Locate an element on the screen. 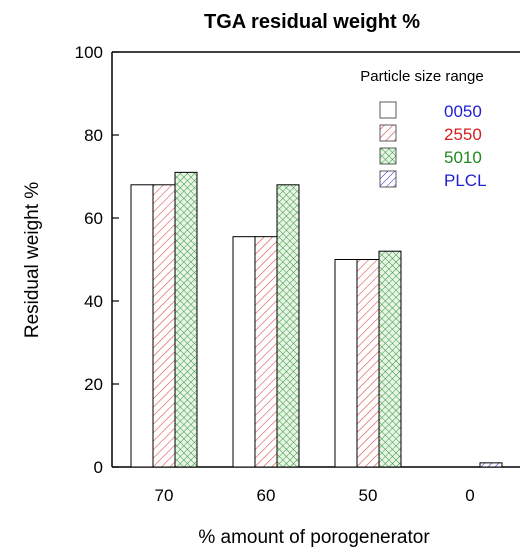 This screenshot has height=554, width=520. legend-background is located at coordinates (428, 143).